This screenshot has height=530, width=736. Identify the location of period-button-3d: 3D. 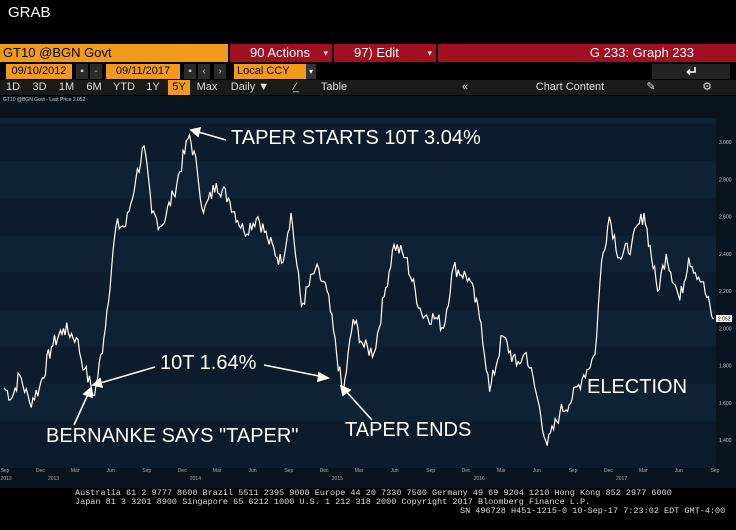
(39, 87).